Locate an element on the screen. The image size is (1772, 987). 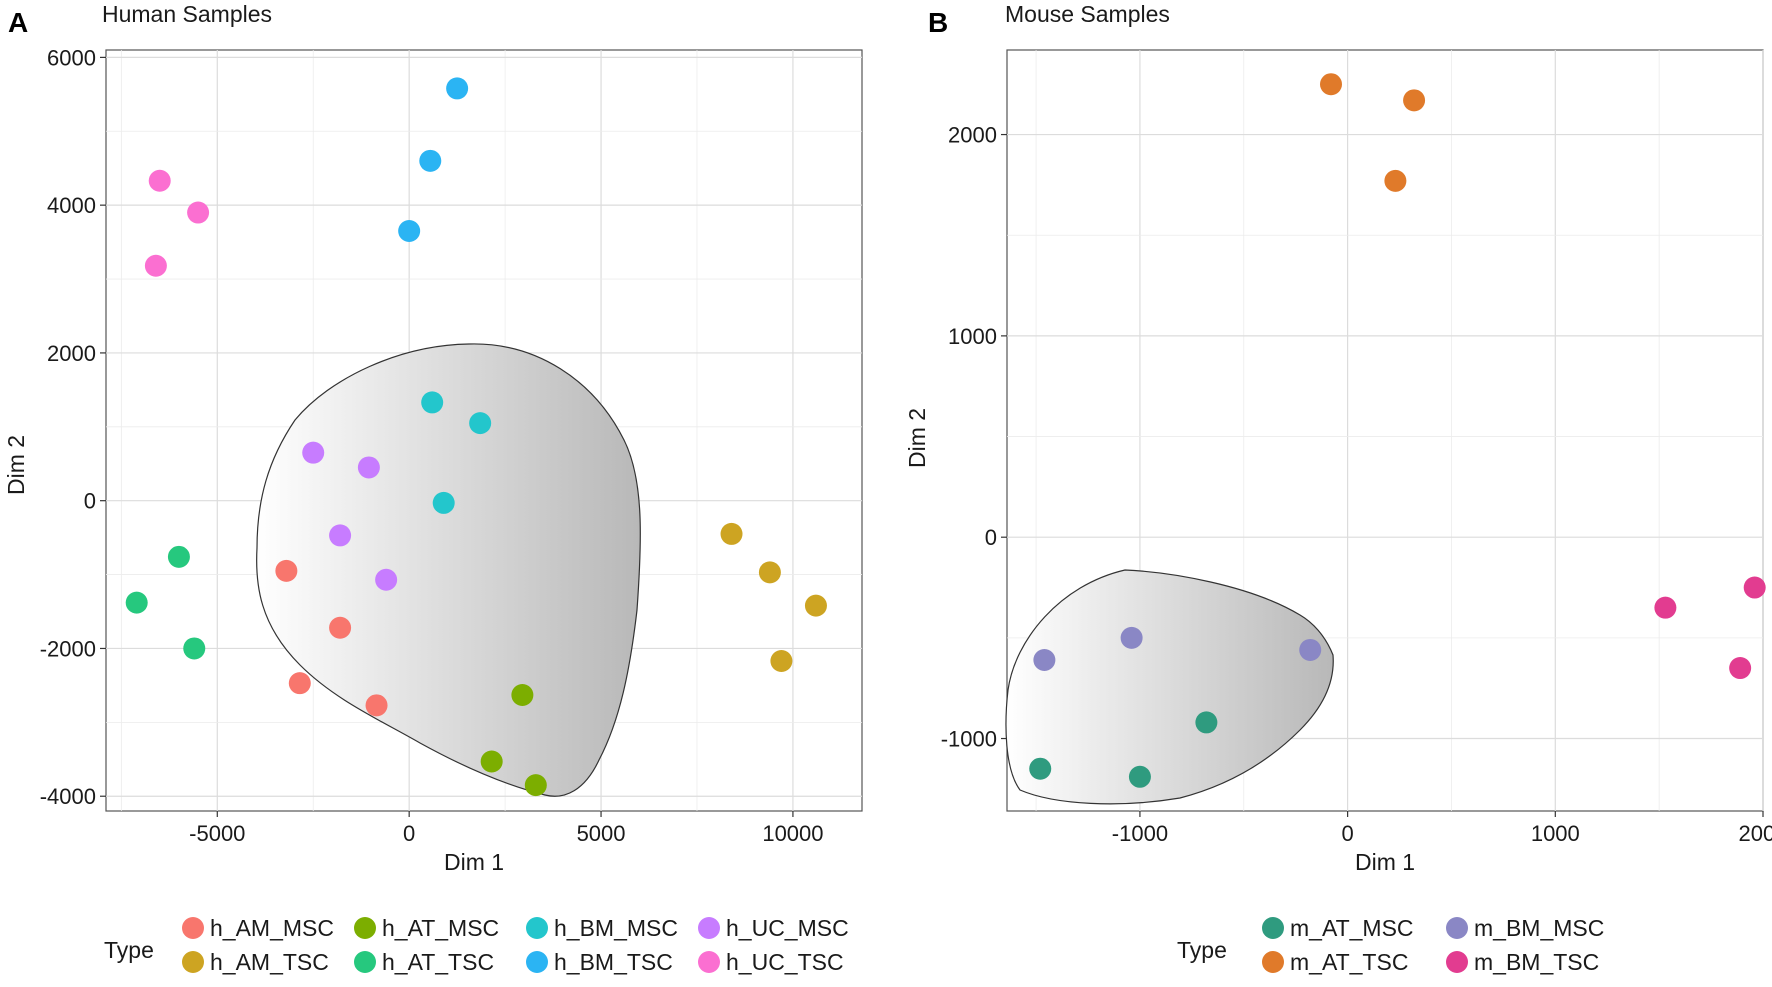
x-tick-label: 2000 is located at coordinates (1755, 833).